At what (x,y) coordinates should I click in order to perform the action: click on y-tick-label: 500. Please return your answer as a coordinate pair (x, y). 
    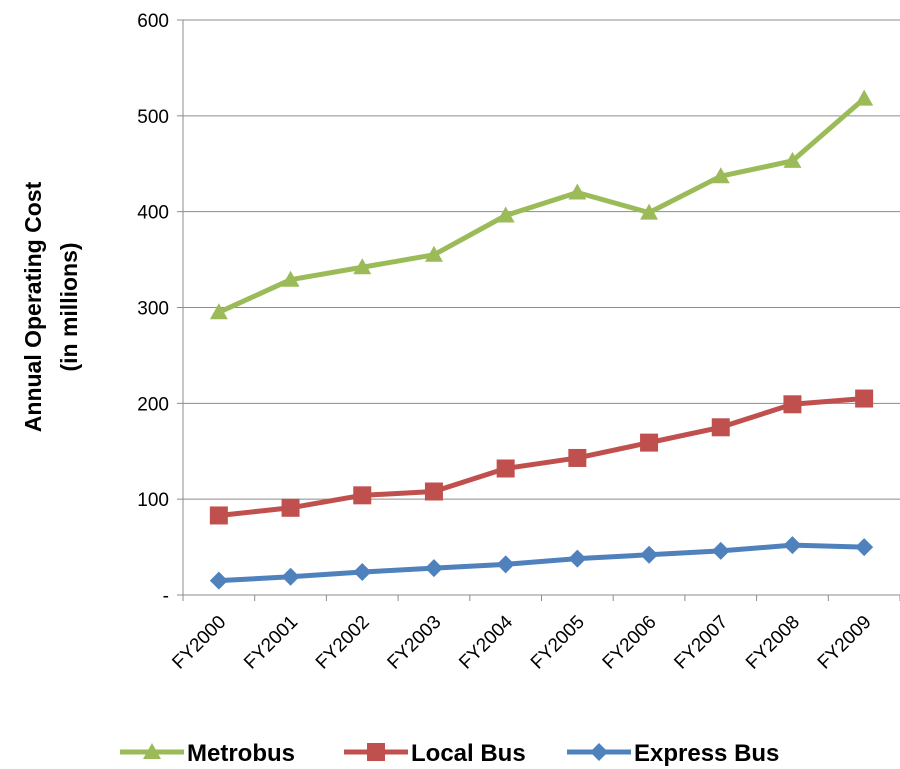
    Looking at the image, I should click on (153, 117).